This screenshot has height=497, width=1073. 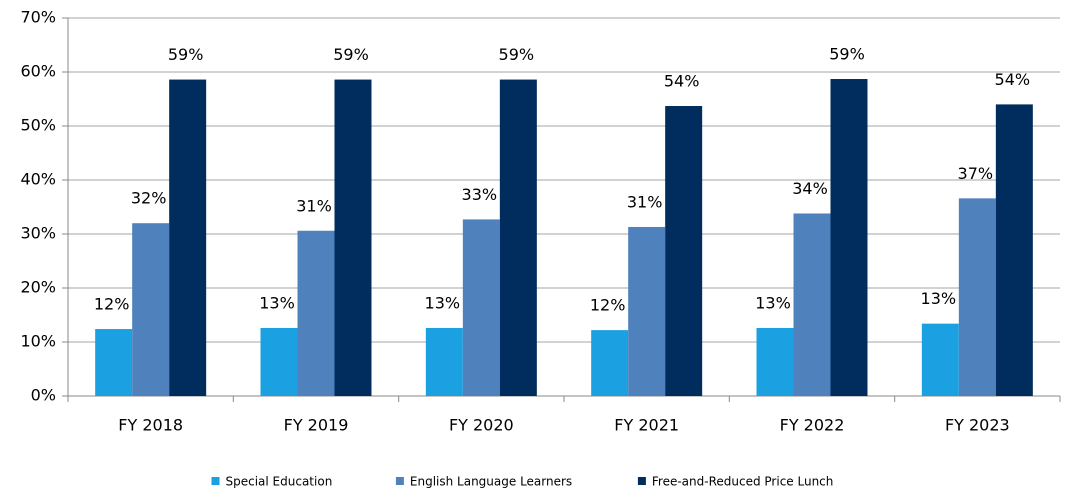 What do you see at coordinates (38, 125) in the screenshot?
I see `y-tick-label: 50%` at bounding box center [38, 125].